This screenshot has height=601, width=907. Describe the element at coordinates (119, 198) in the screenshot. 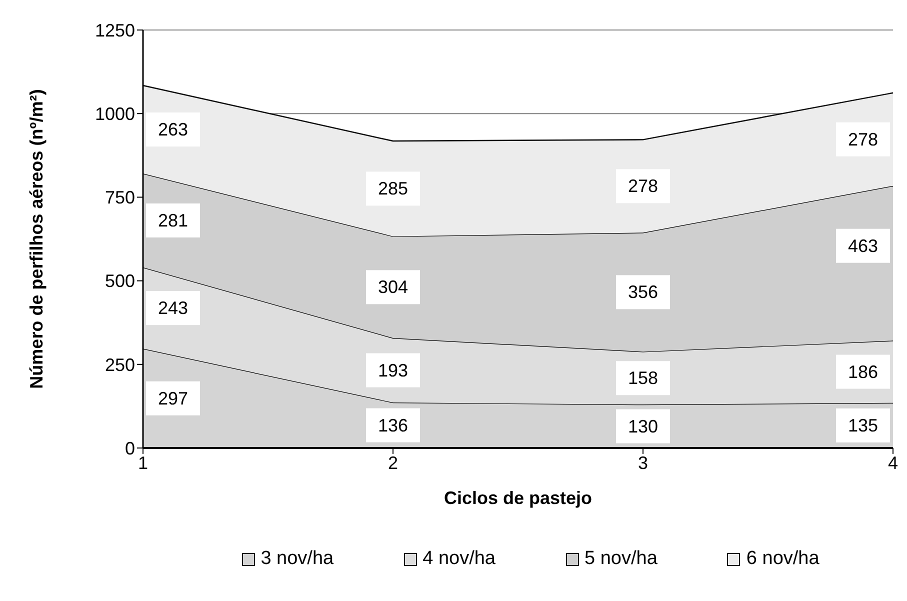

I see `y-tick-label: 750` at that location.